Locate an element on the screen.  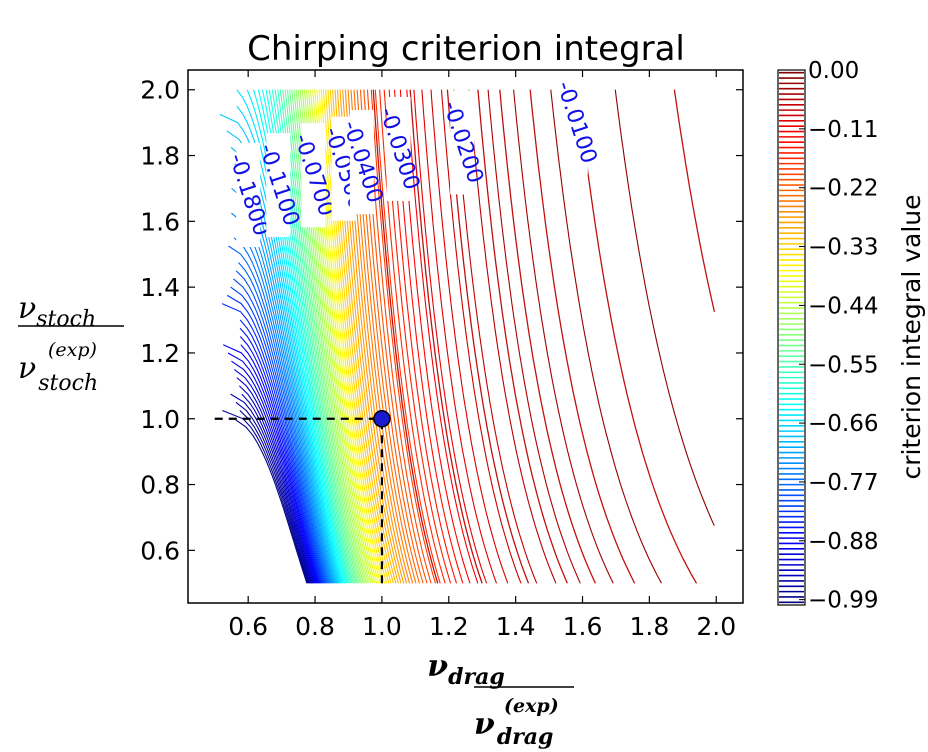
x-label-denominator-sup: (exp) is located at coordinates (531, 706).